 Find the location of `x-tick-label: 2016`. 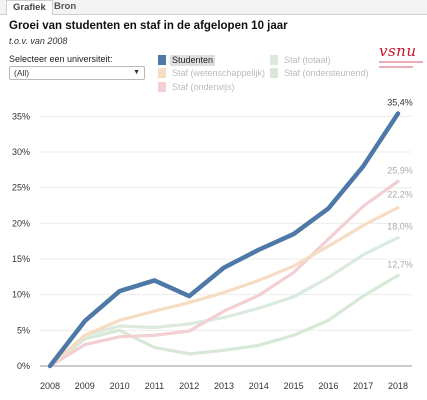

x-tick-label: 2016 is located at coordinates (328, 386).